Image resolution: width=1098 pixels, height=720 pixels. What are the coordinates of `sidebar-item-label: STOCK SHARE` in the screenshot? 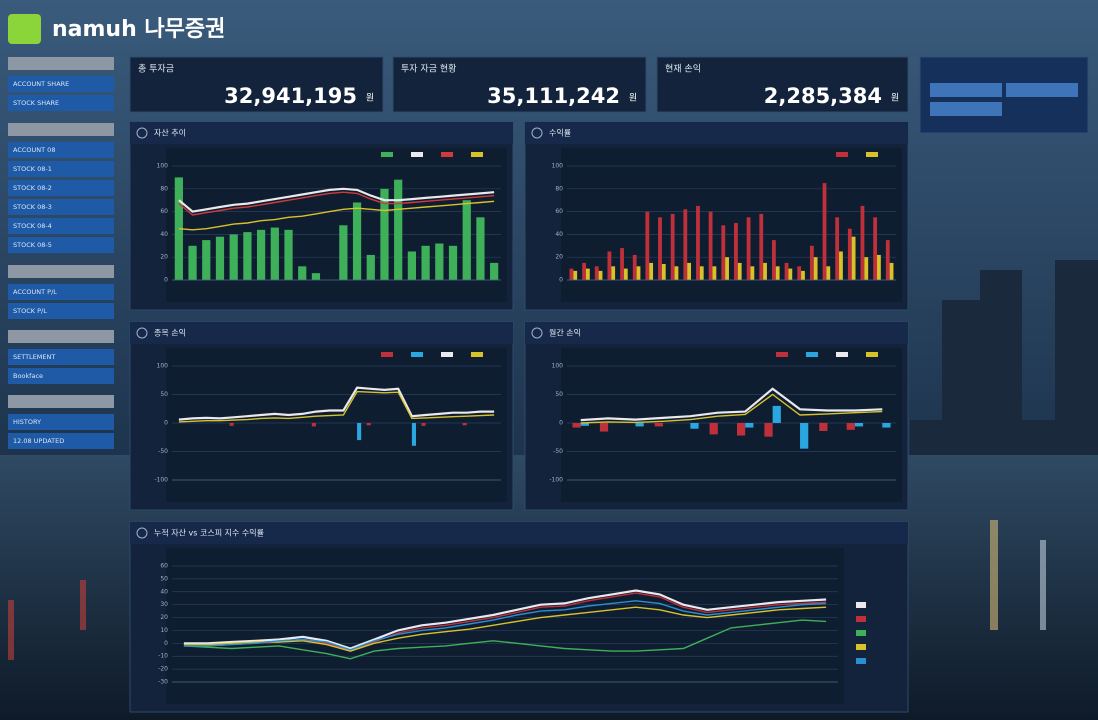 It's located at (36, 103).